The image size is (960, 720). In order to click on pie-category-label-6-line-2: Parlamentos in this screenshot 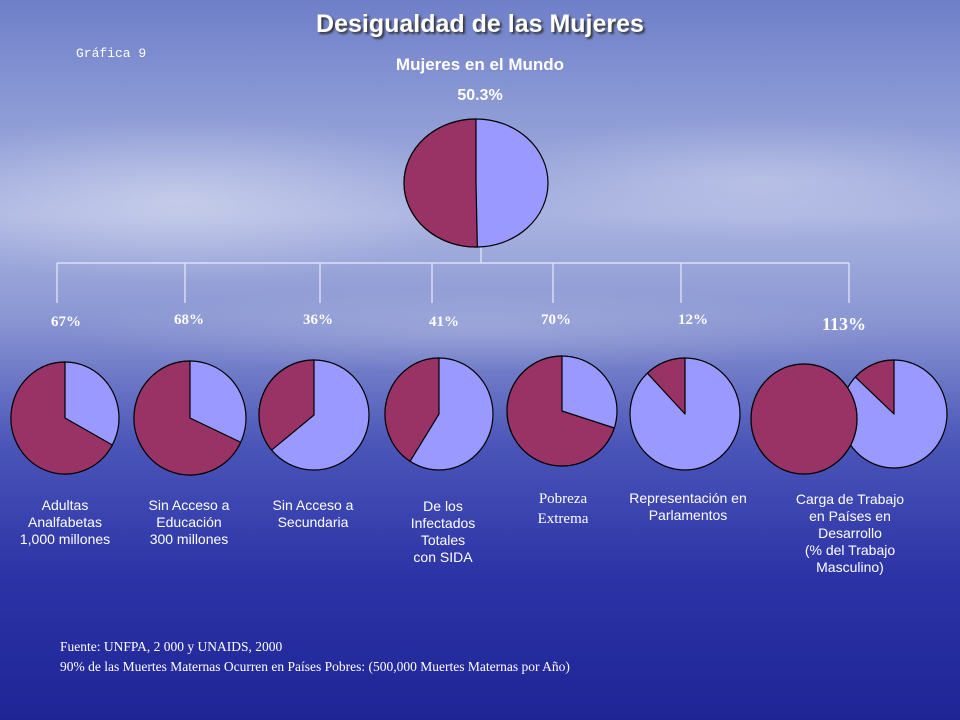, I will do `click(688, 515)`.